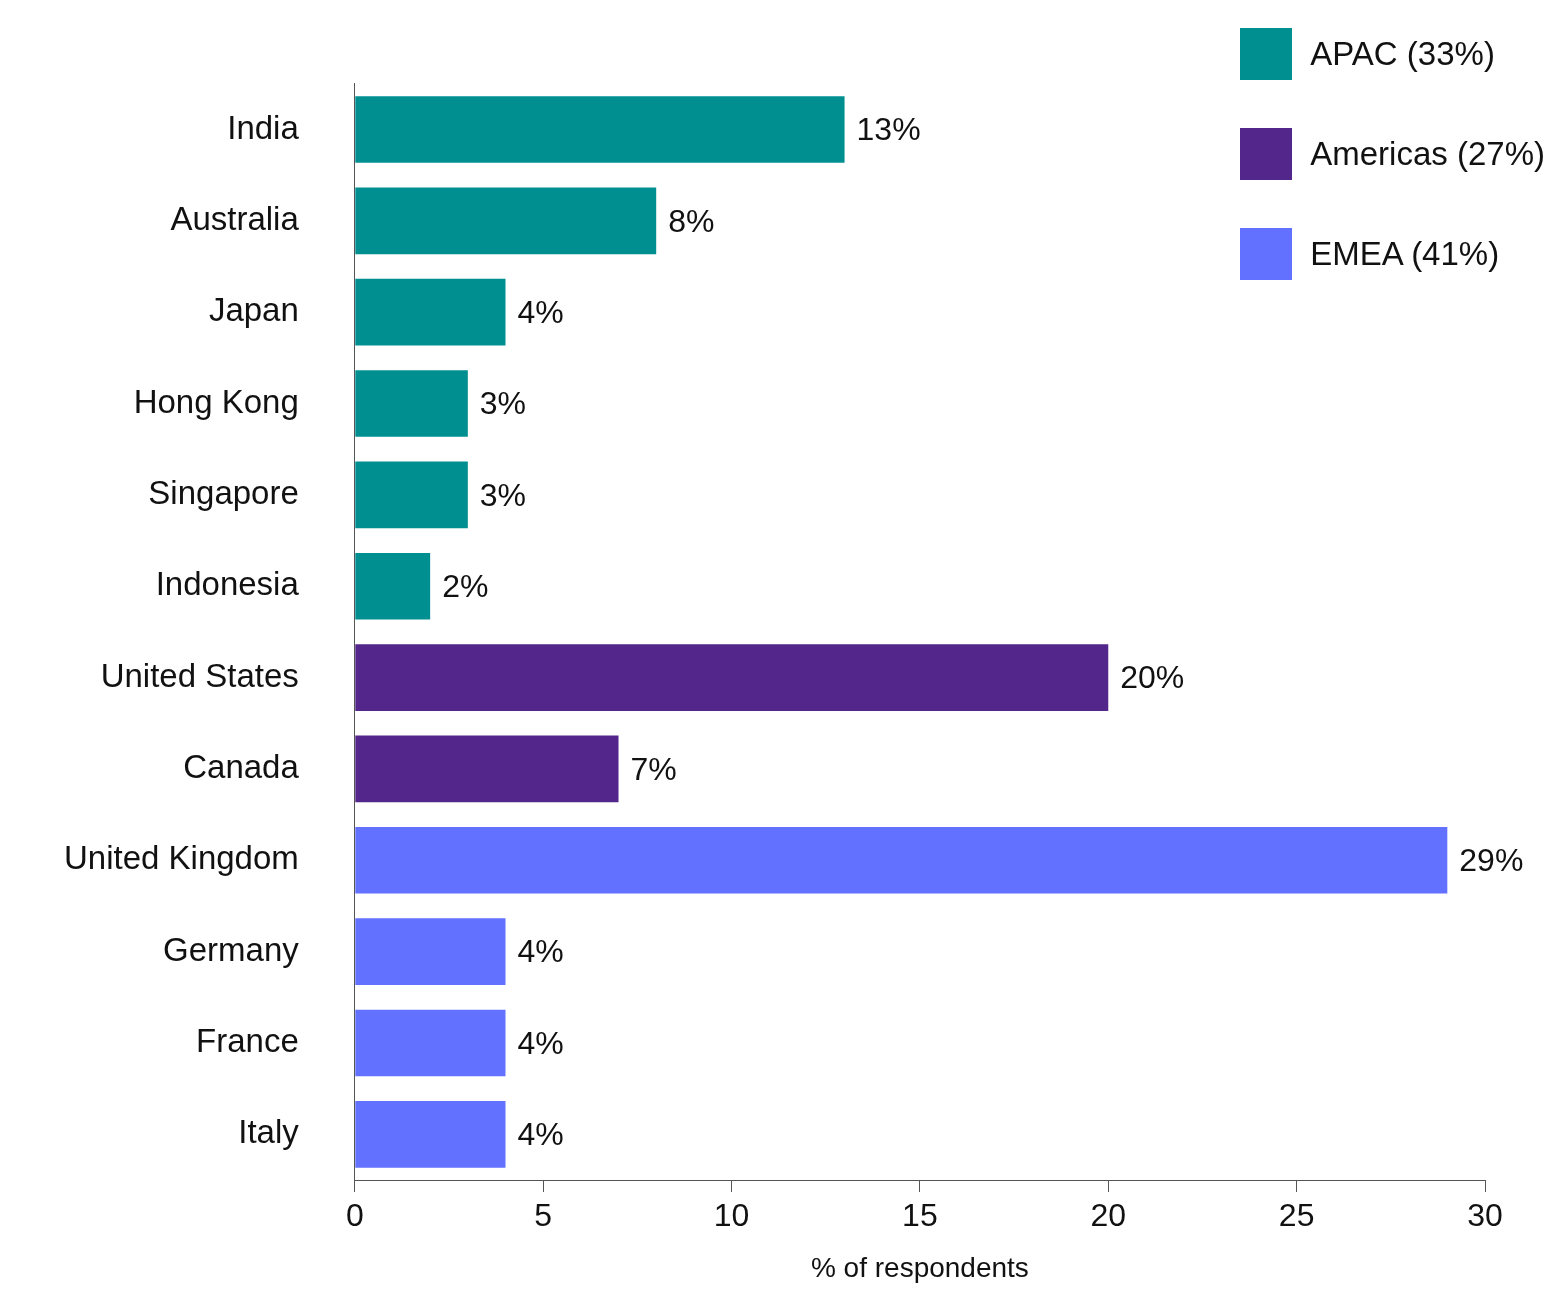 The height and width of the screenshot is (1295, 1553). What do you see at coordinates (199, 675) in the screenshot?
I see `y-tick-label: United States` at bounding box center [199, 675].